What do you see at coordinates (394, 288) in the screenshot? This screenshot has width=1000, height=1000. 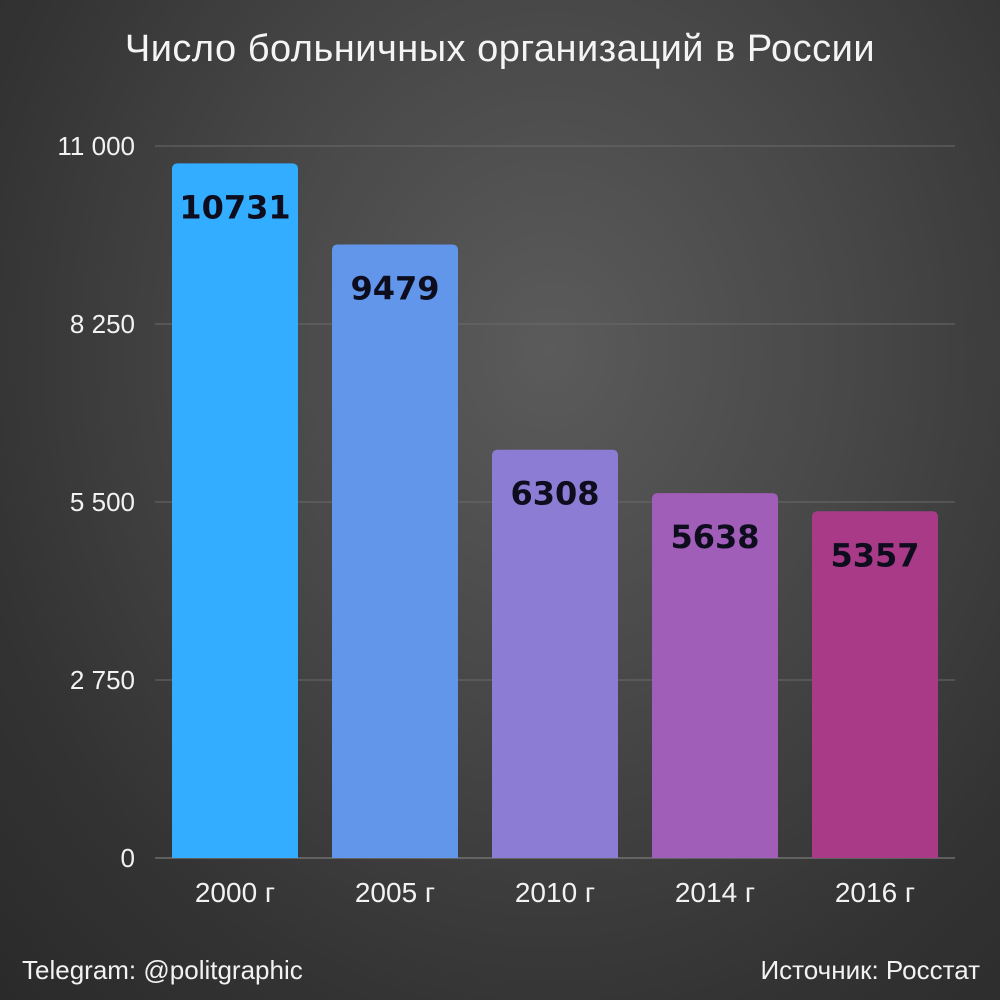 I see `value-label: 9479` at bounding box center [394, 288].